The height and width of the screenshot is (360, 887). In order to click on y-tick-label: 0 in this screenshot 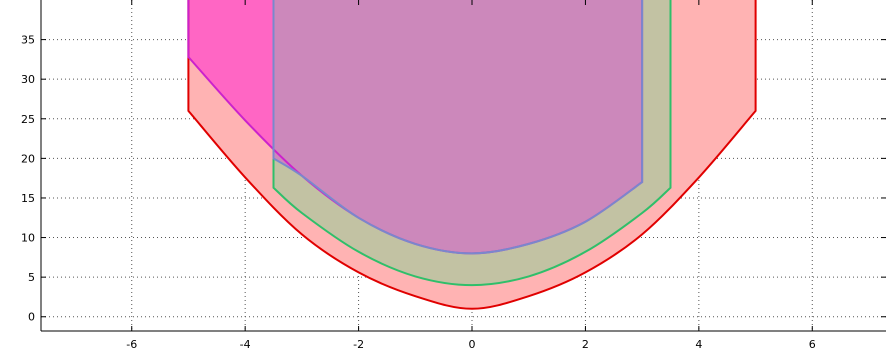, I will do `click(31, 317)`.